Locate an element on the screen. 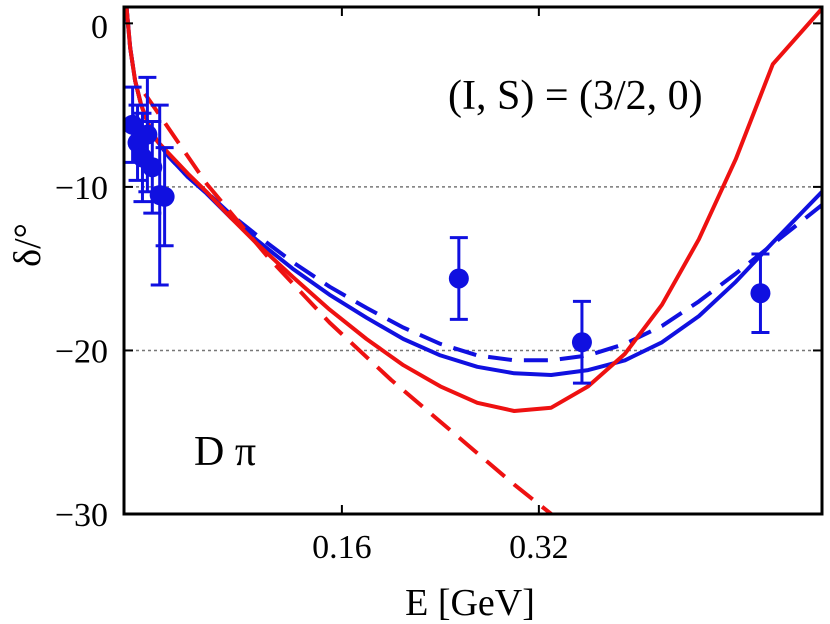  y-tick-label-3: −30 is located at coordinates (81, 515).